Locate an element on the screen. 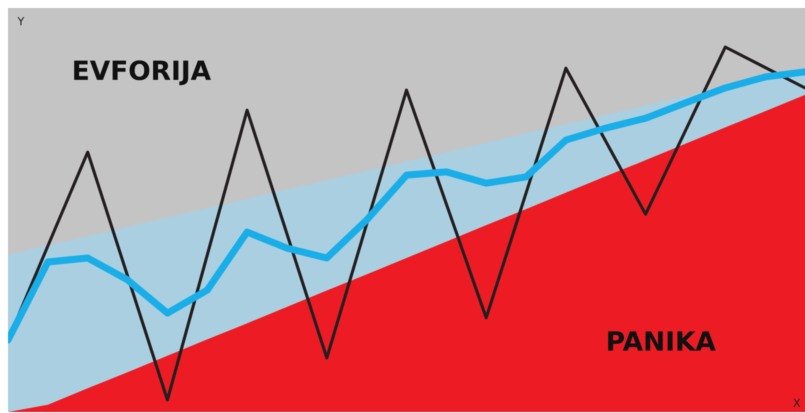 This screenshot has height=413, width=805. x-axis-title: X is located at coordinates (796, 402).